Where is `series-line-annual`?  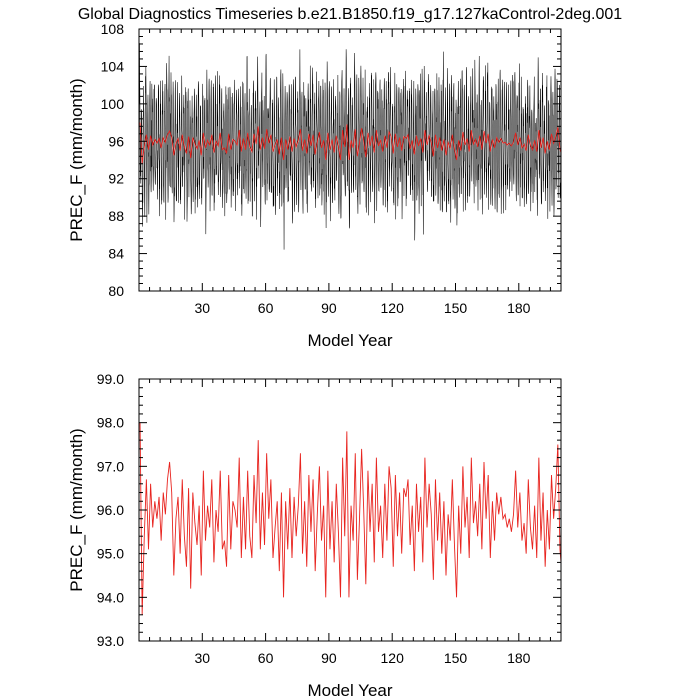
series-line-annual is located at coordinates (350, 143).